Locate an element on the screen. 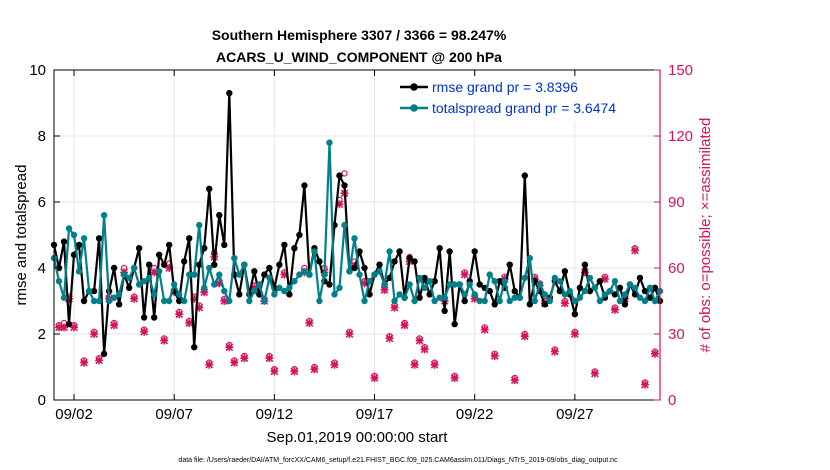  y-tick-label: 0 is located at coordinates (42, 400).